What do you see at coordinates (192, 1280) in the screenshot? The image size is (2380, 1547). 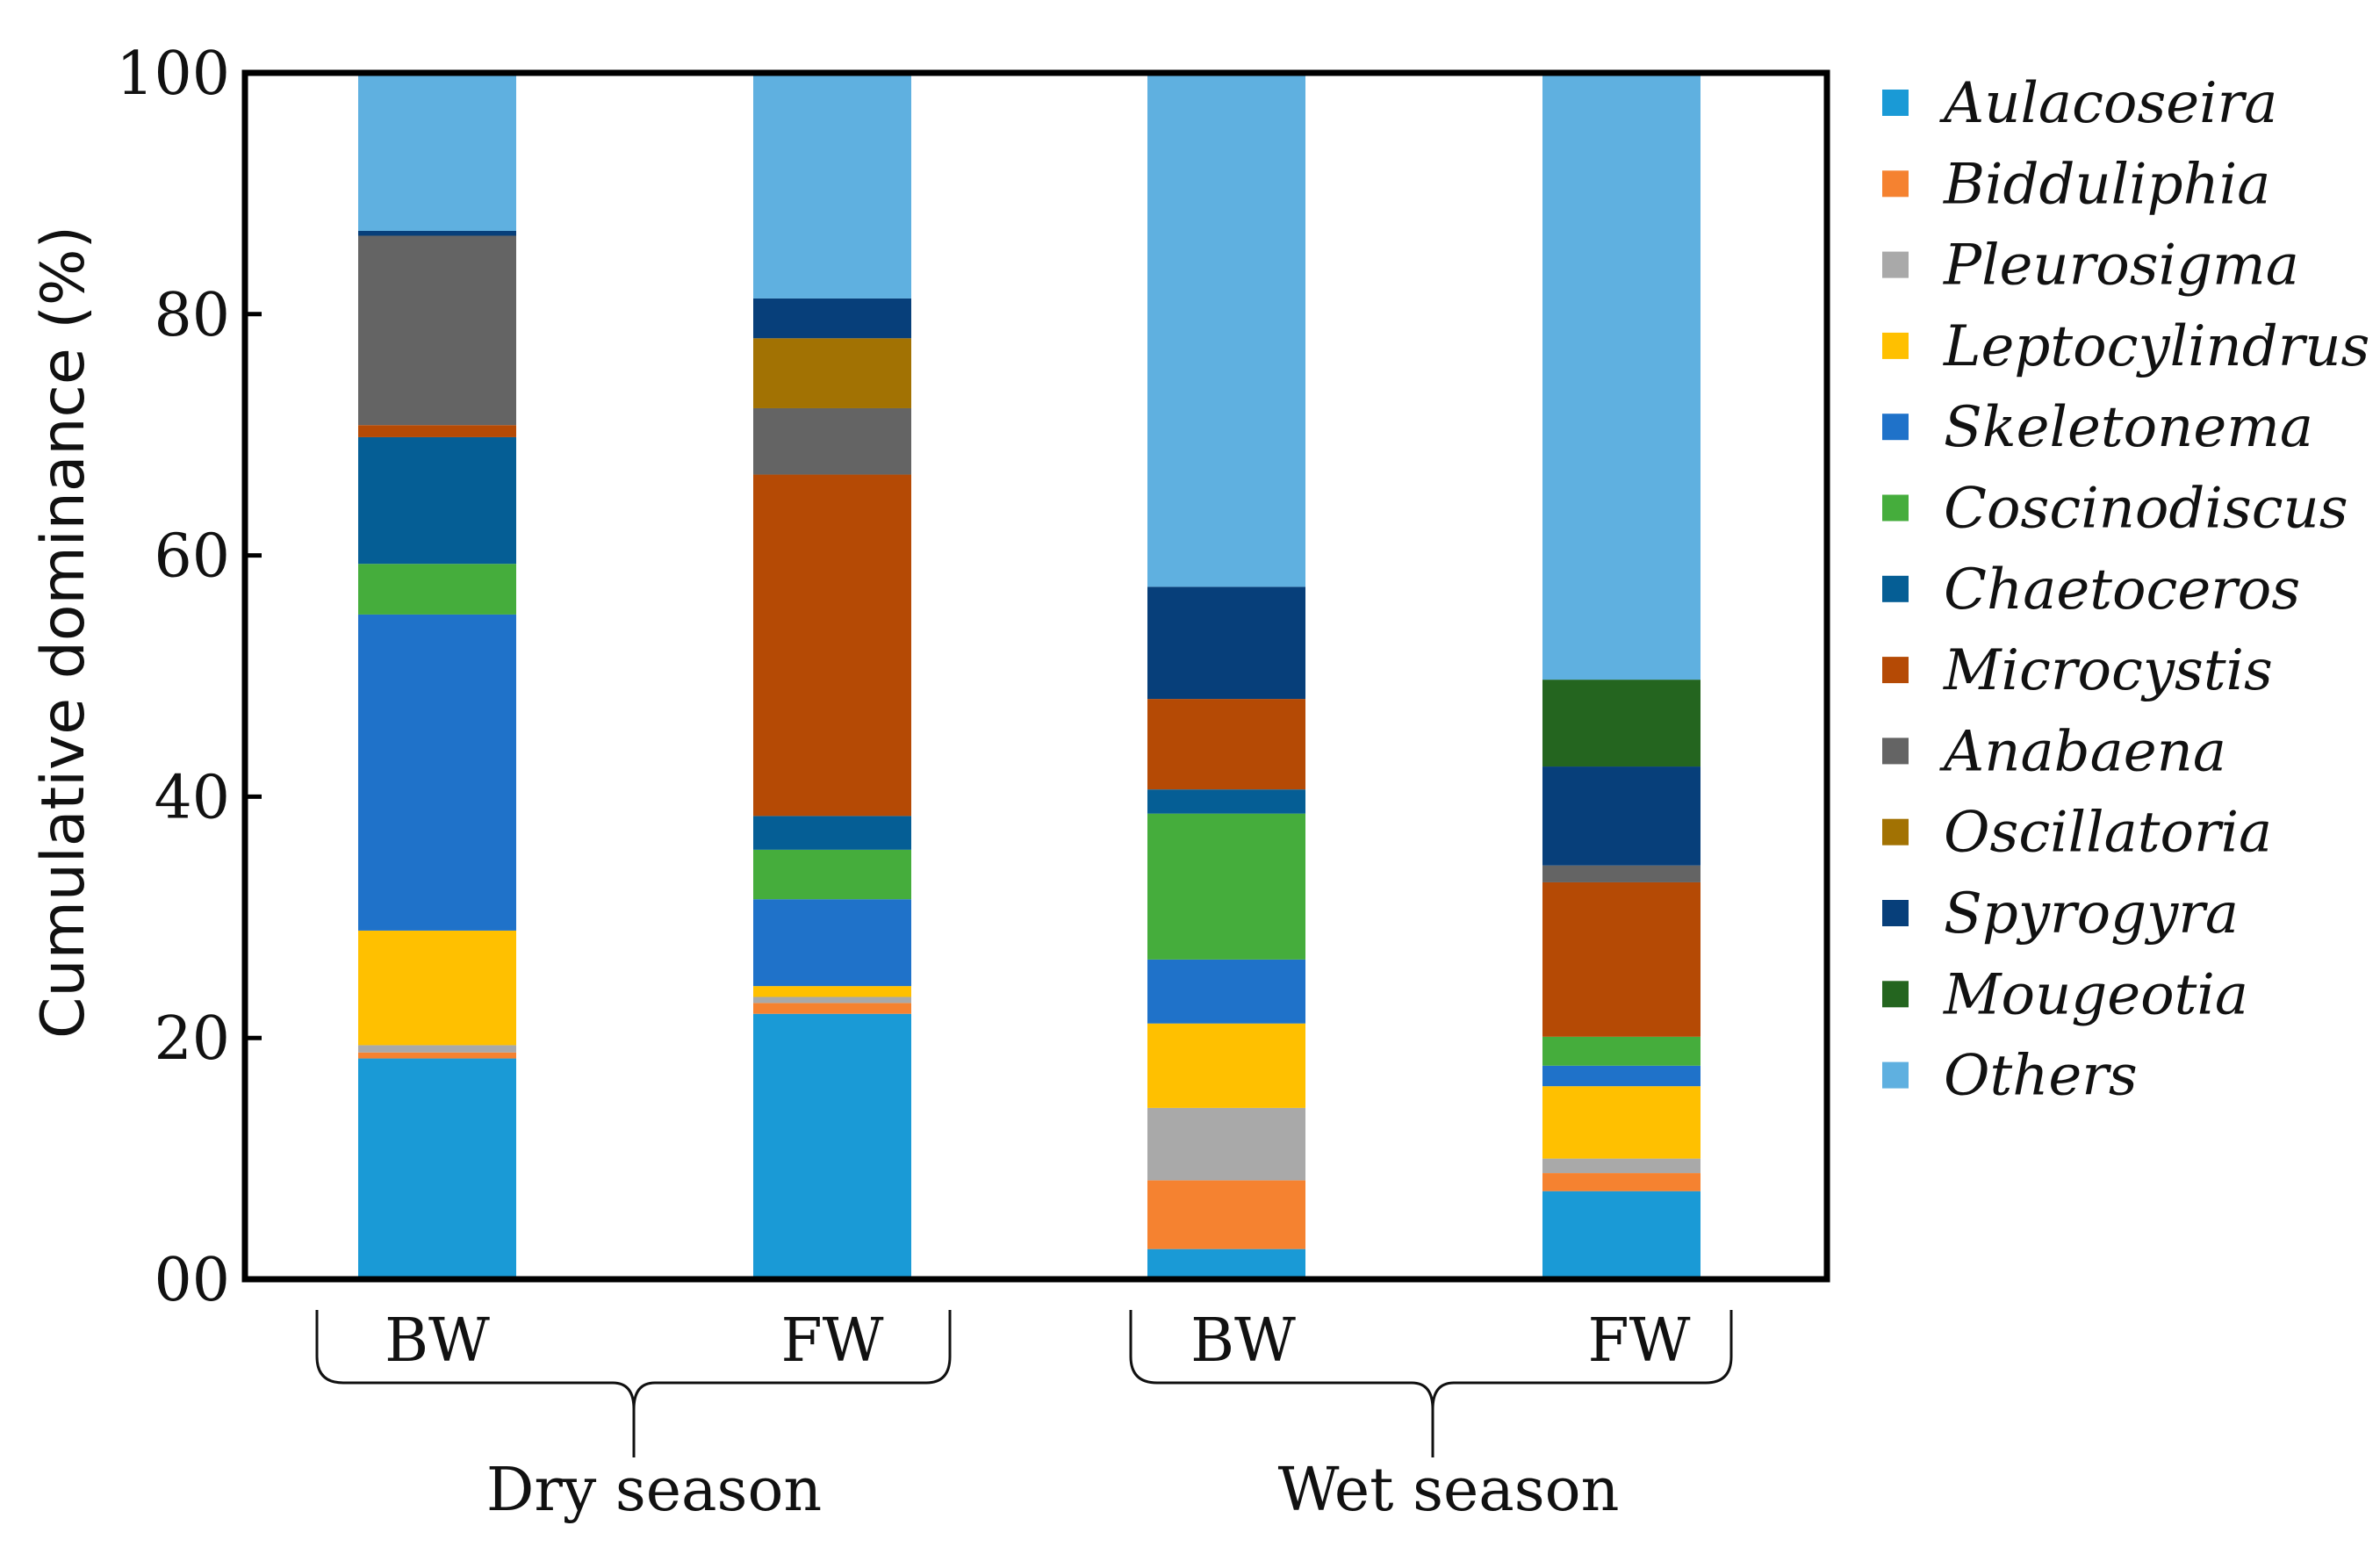 I see `y-tick-label: 00` at bounding box center [192, 1280].